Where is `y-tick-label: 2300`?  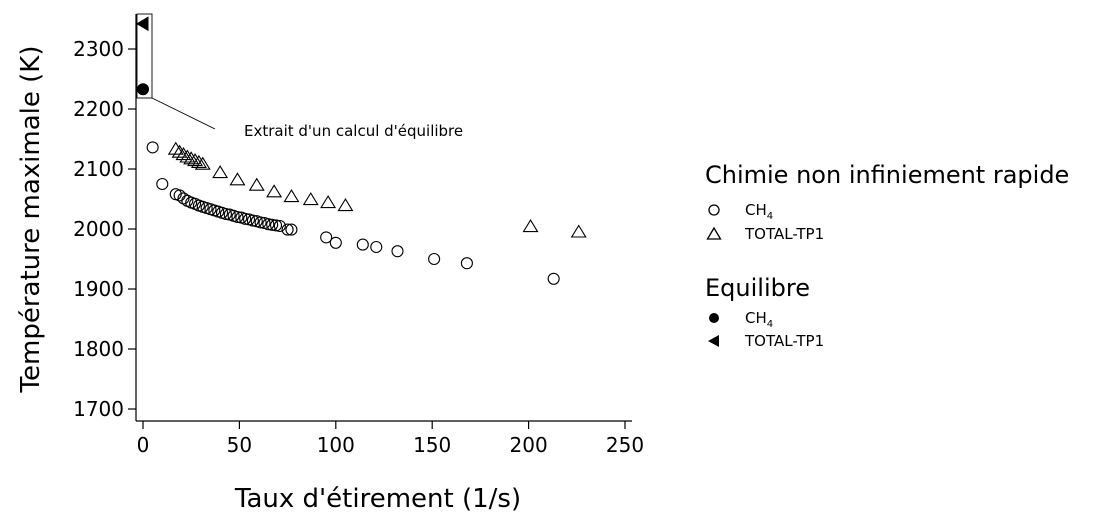 y-tick-label: 2300 is located at coordinates (98, 49).